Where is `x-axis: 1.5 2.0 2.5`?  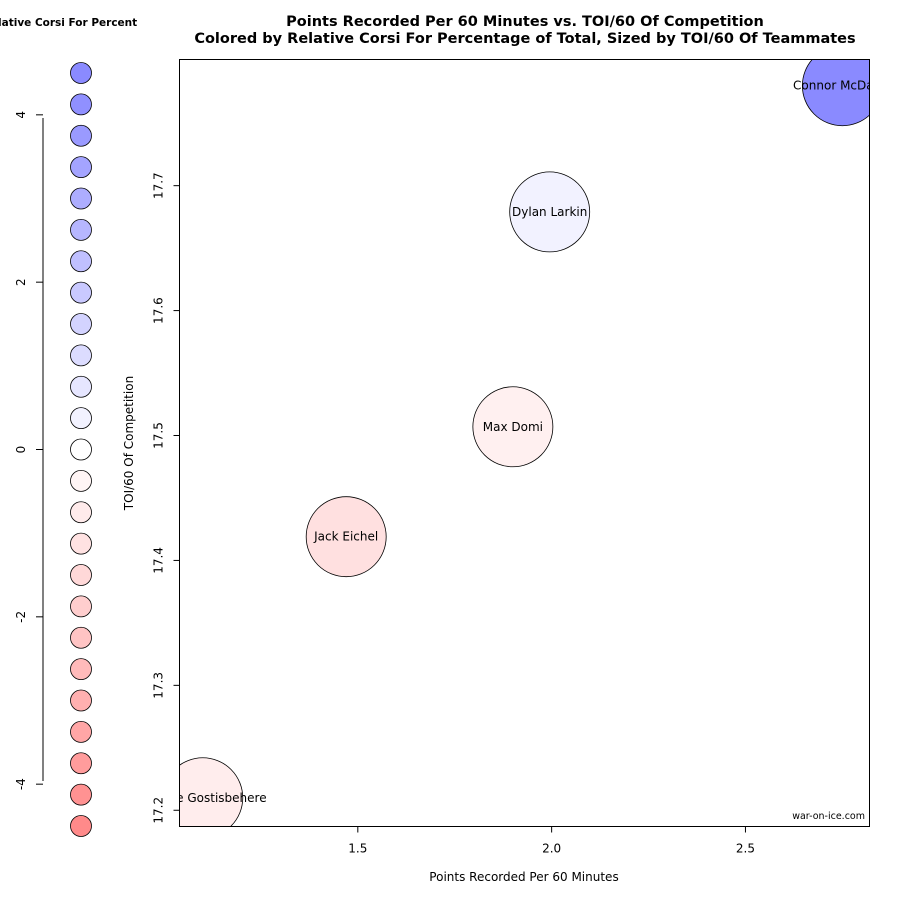
x-axis: 1.5 2.0 2.5 is located at coordinates (551, 841).